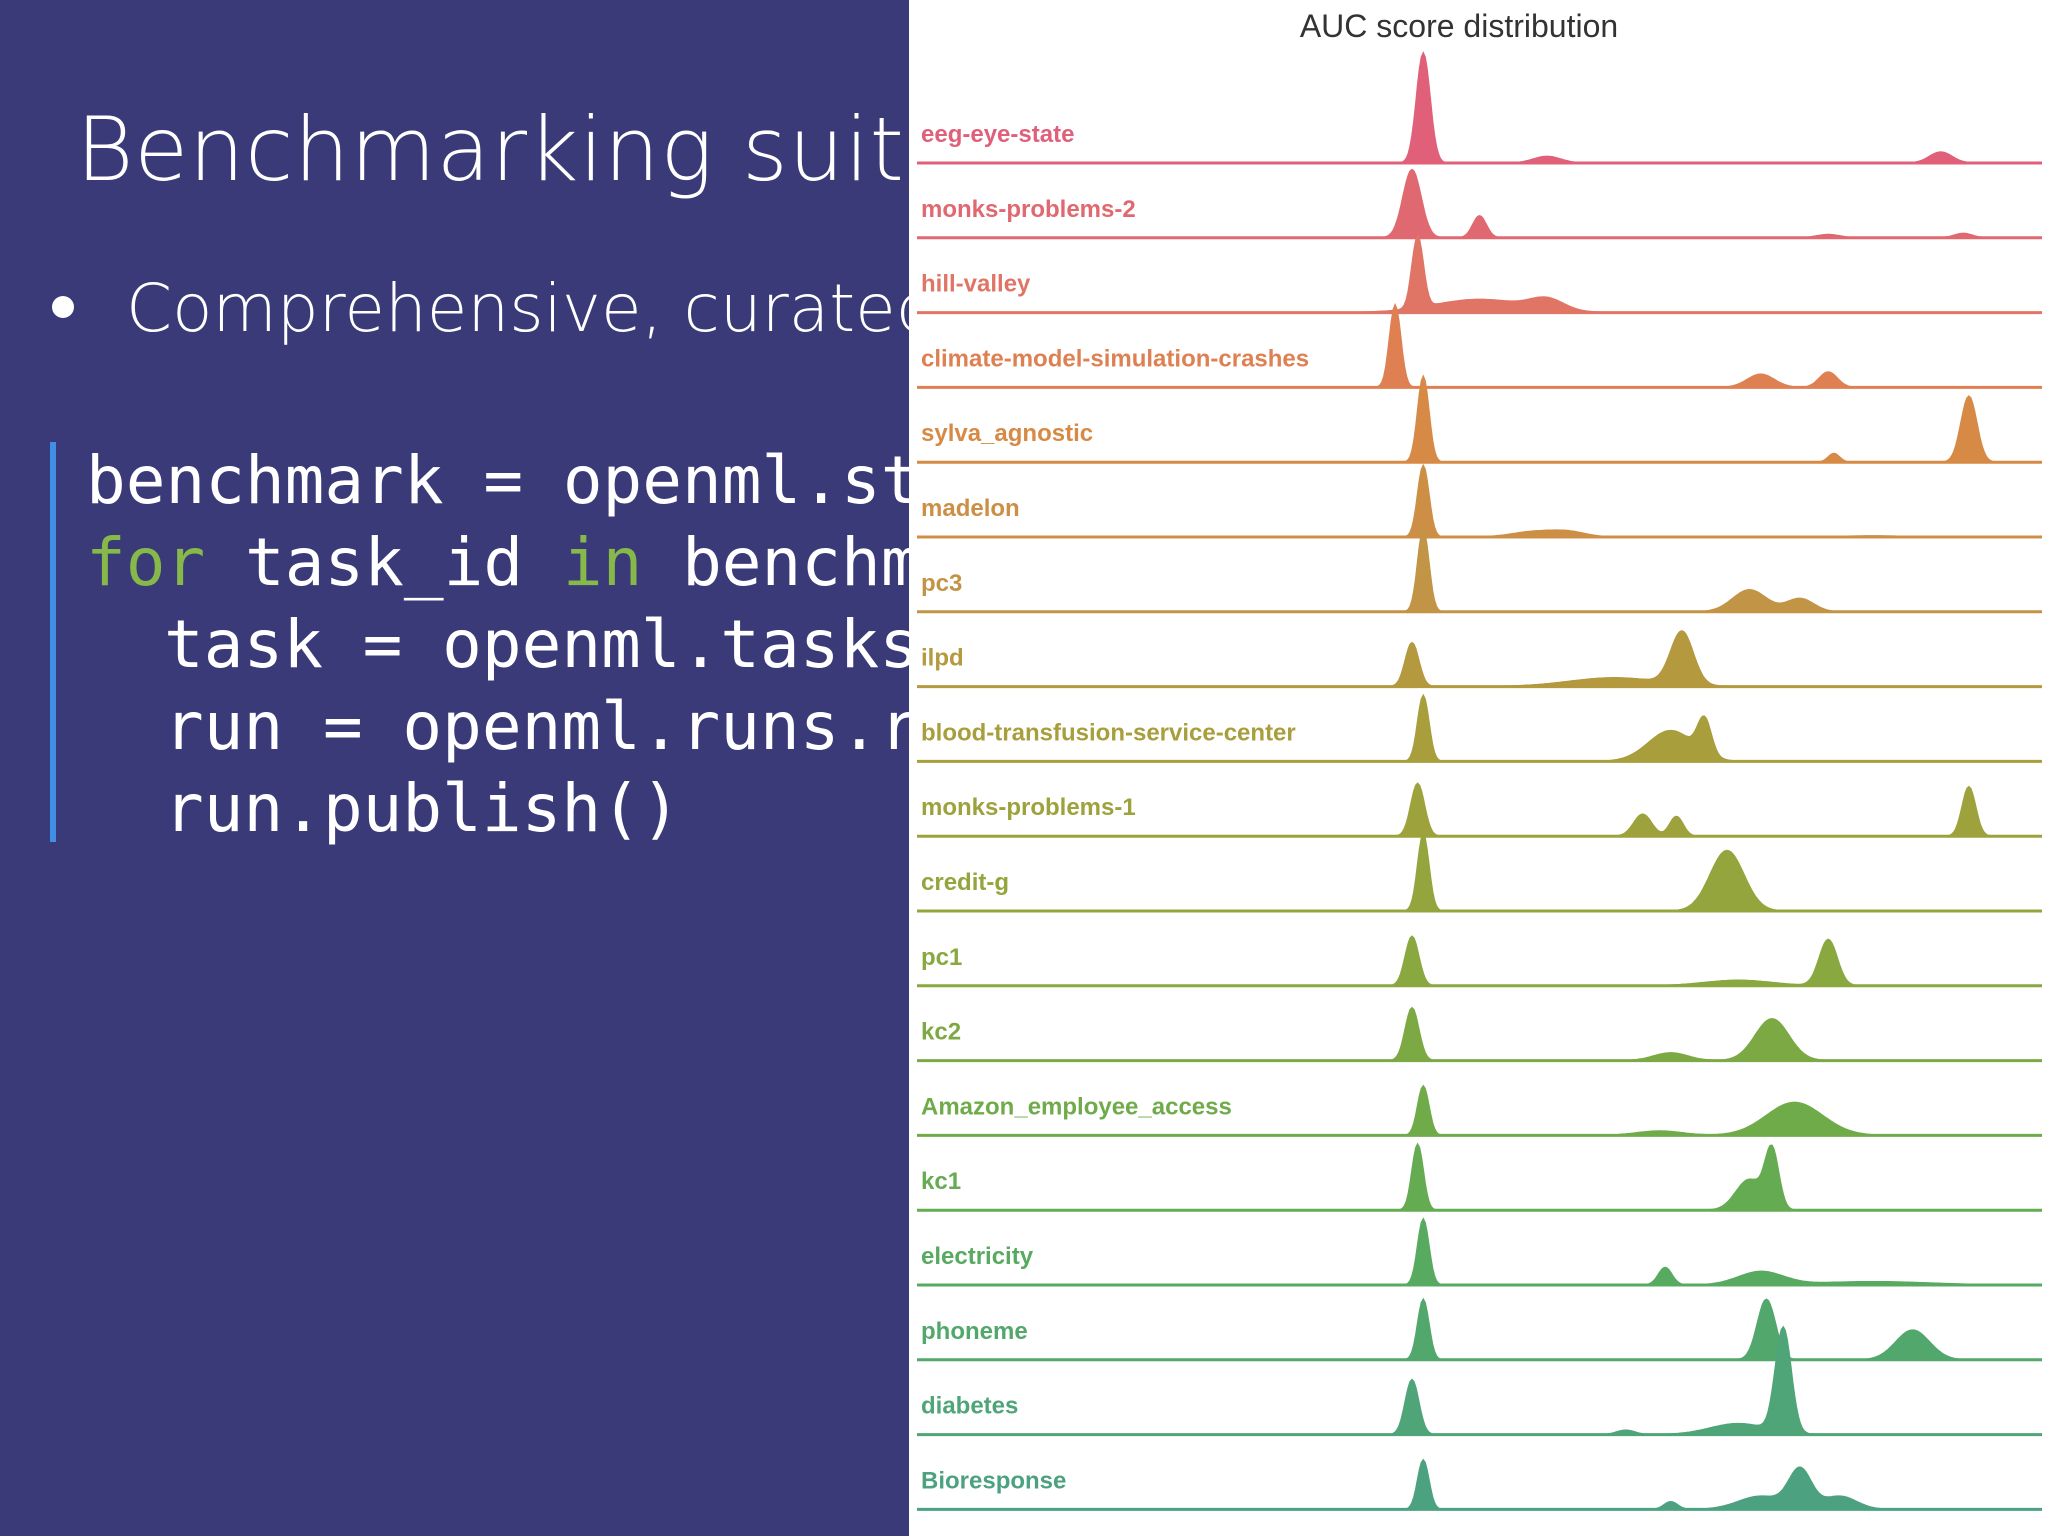 This screenshot has height=1536, width=2048. What do you see at coordinates (970, 508) in the screenshot?
I see `ridge-label-madelon: madelon` at bounding box center [970, 508].